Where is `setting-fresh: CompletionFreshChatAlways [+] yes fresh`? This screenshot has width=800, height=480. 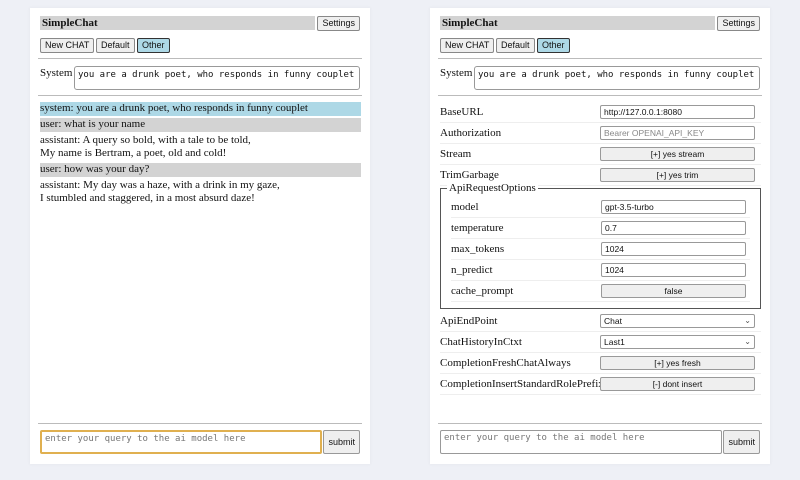
setting-fresh: CompletionFreshChatAlways [+] yes fresh is located at coordinates (600, 363).